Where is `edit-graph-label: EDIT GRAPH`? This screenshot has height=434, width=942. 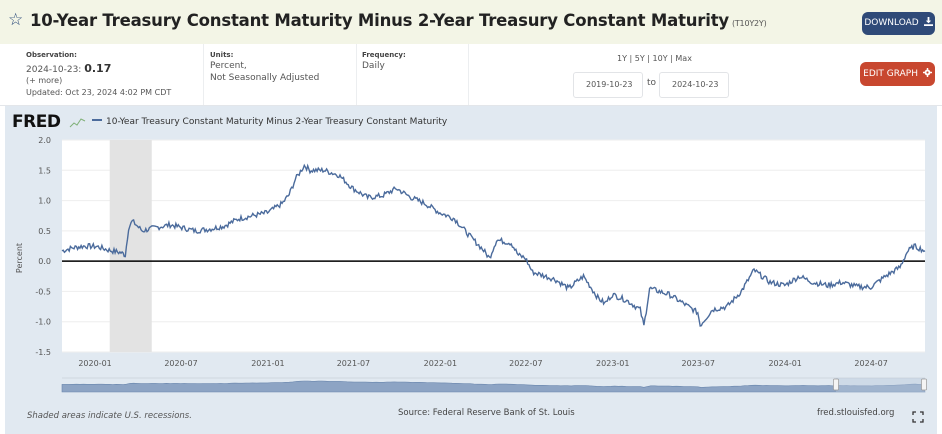 edit-graph-label: EDIT GRAPH is located at coordinates (890, 74).